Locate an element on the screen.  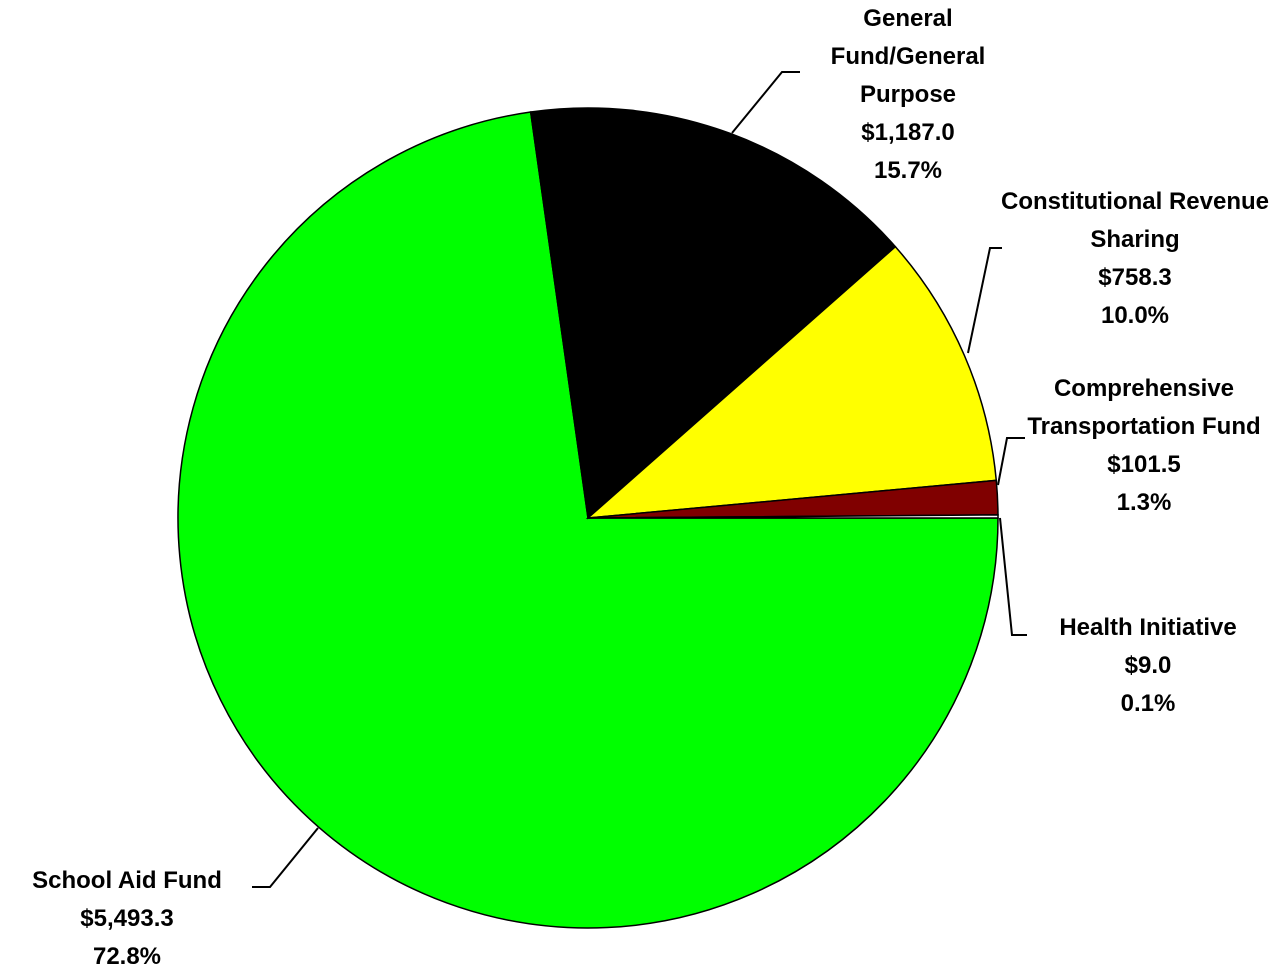
percent-label: 72.8% is located at coordinates (127, 954).